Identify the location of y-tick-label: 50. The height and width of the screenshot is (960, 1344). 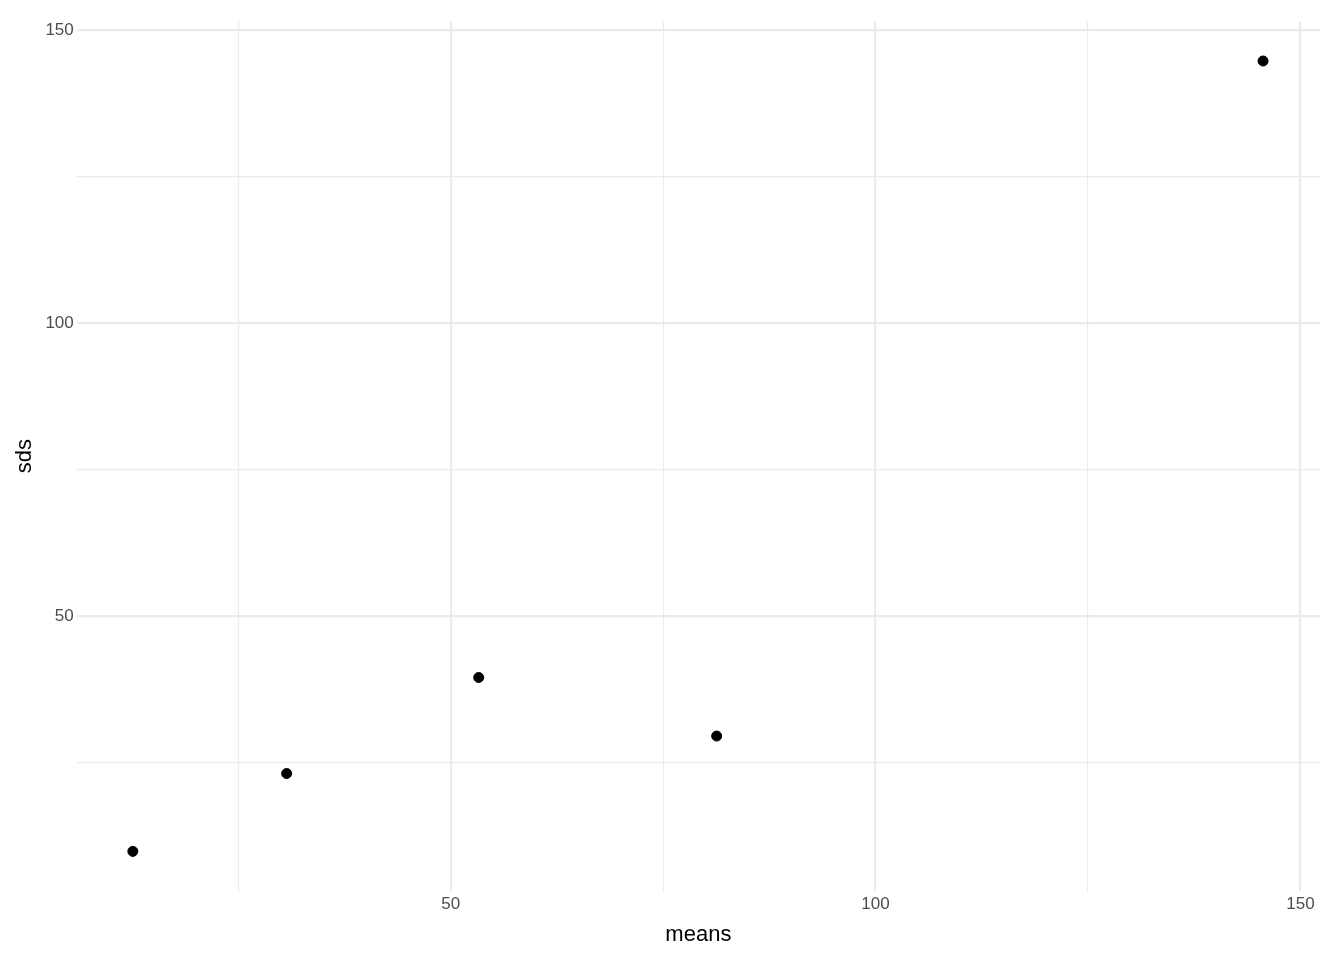
(64, 615).